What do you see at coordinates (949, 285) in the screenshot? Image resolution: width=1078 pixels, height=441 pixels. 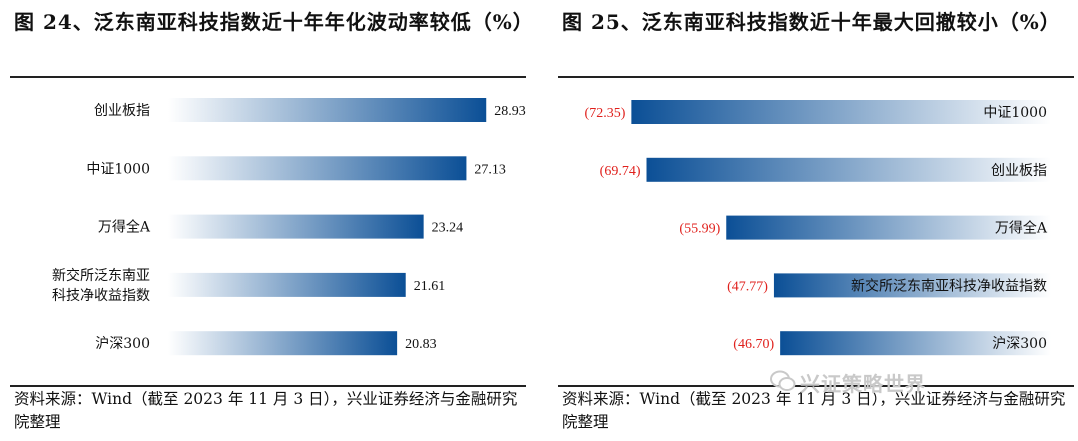 I see `category-label: 新交所泛东南亚科技净收益指数` at bounding box center [949, 285].